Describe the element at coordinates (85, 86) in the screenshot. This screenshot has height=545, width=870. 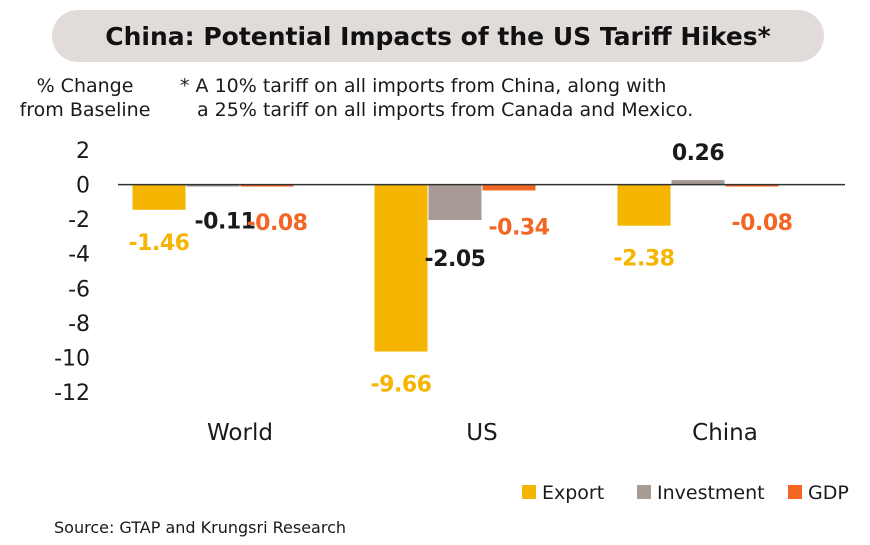
I see `y-axis-label-line1: % Change` at that location.